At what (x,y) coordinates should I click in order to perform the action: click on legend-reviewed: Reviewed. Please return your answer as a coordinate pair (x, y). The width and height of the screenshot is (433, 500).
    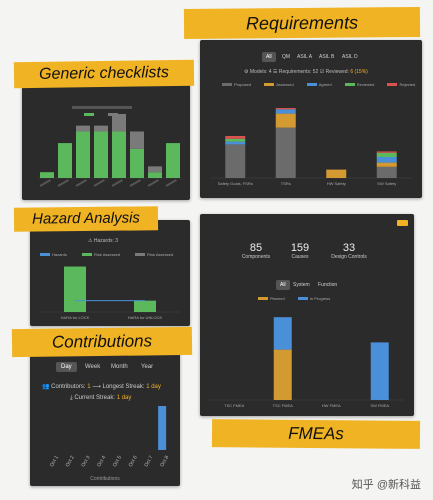
    Looking at the image, I should click on (365, 84).